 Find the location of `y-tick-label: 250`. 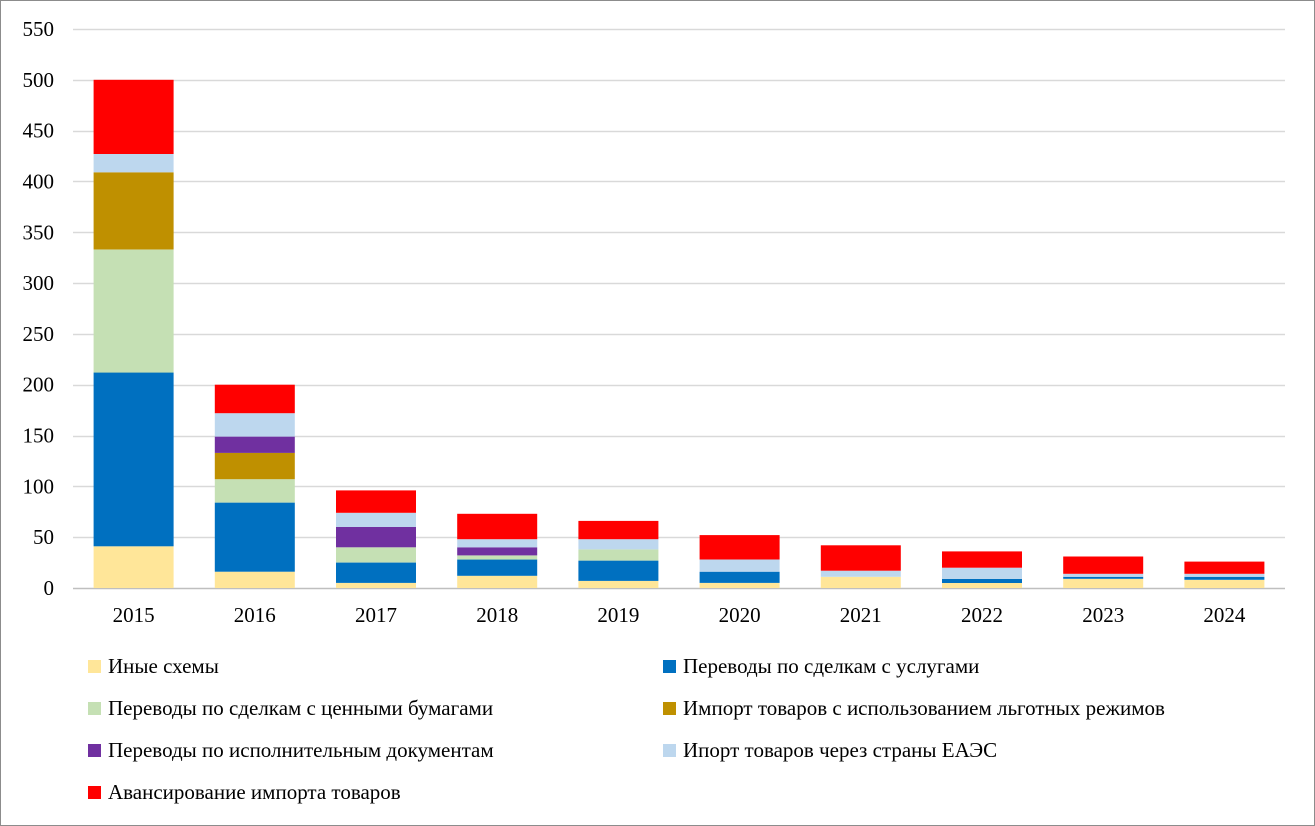

y-tick-label: 250 is located at coordinates (39, 334).